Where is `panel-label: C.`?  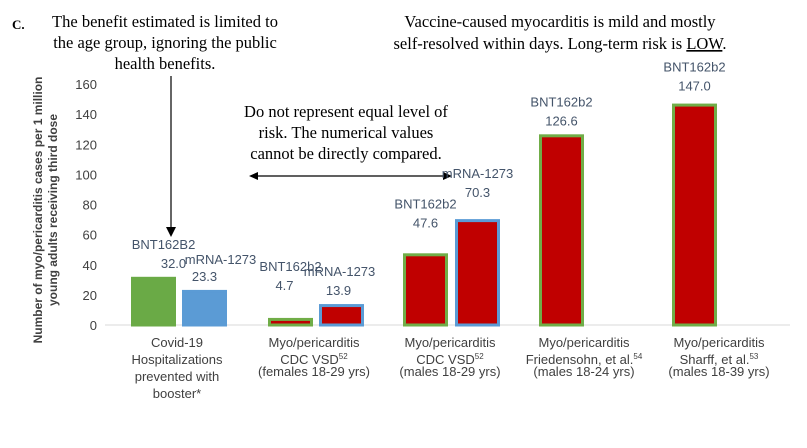 panel-label: C. is located at coordinates (18, 24).